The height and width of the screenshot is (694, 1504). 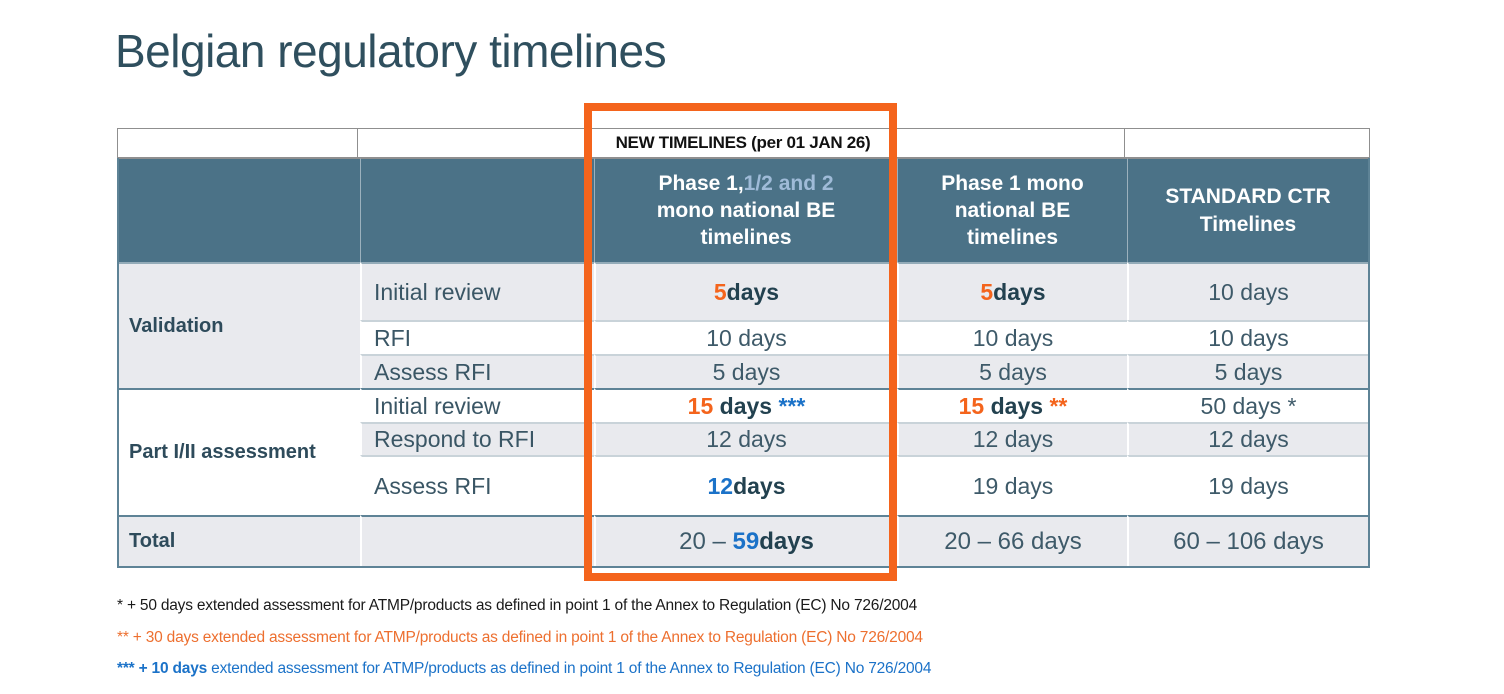 I want to click on cell-p12-initial-phase1: 15 days **, so click(x=1012, y=405).